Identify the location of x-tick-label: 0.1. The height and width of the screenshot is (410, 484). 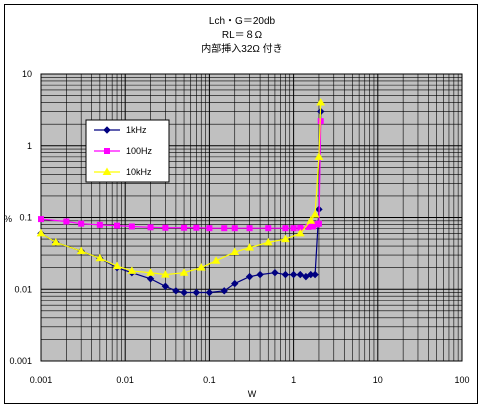
(209, 380).